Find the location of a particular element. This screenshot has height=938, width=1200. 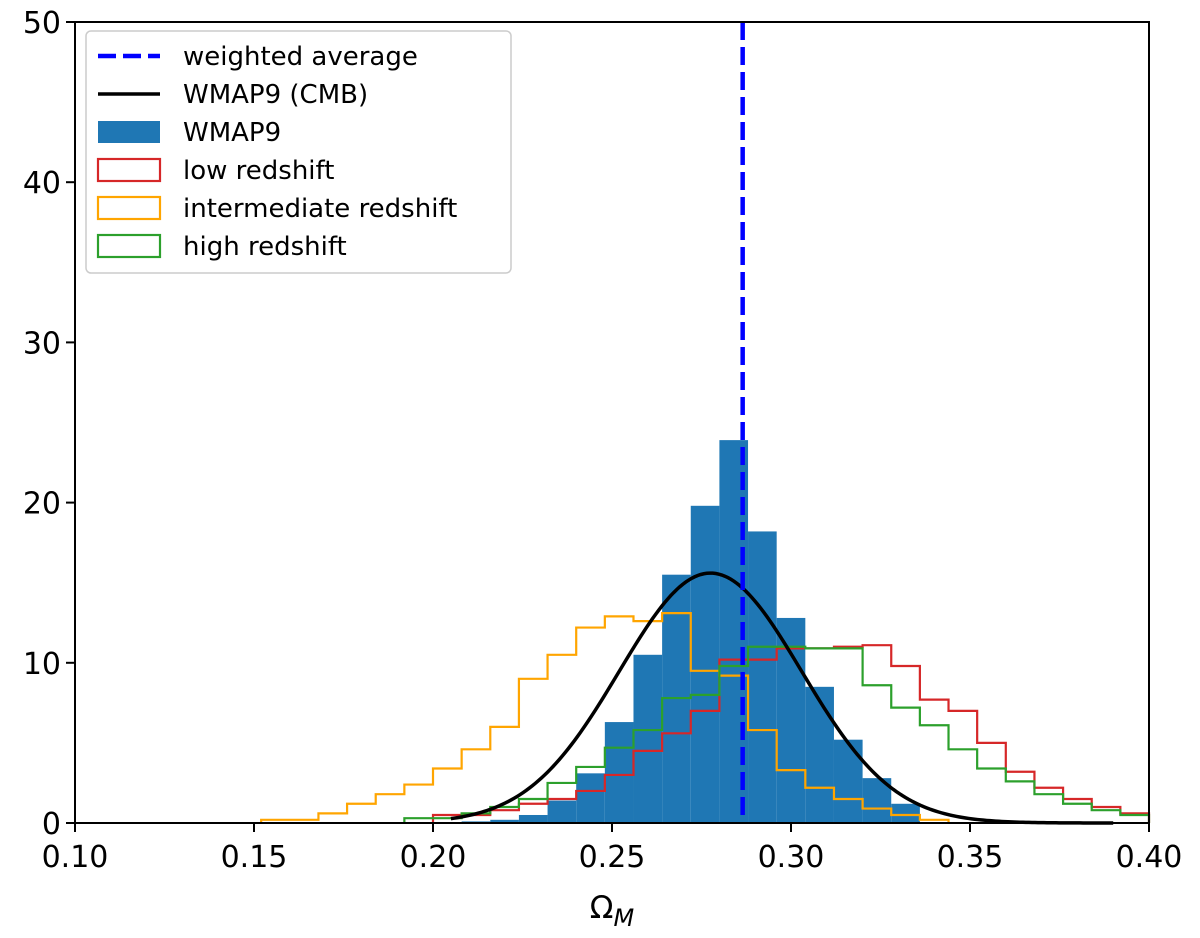

x-axis-label: ΩM is located at coordinates (612, 911).